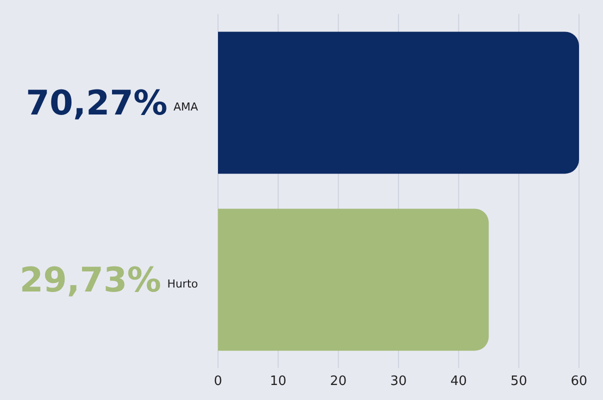  Describe the element at coordinates (182, 284) in the screenshot. I see `y-tick-label: Hurto` at that location.